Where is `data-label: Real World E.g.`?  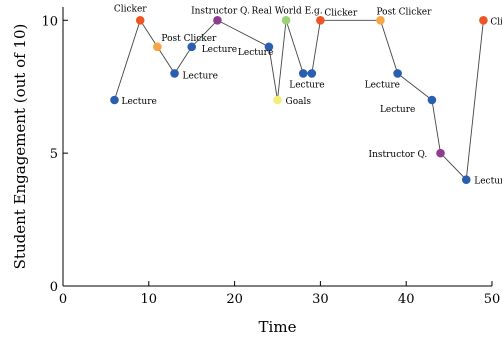 data-label: Real World E.g. is located at coordinates (287, 11).